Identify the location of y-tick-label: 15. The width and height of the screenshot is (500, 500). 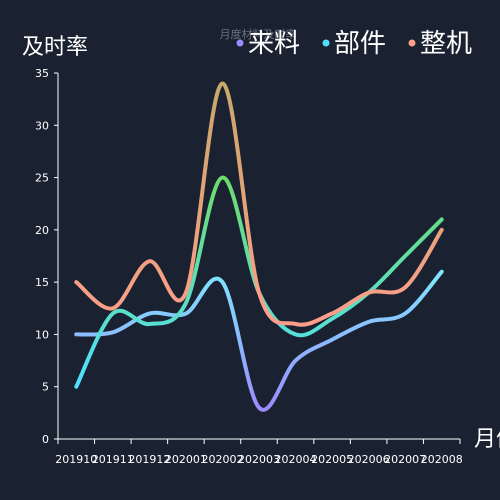
(42, 282).